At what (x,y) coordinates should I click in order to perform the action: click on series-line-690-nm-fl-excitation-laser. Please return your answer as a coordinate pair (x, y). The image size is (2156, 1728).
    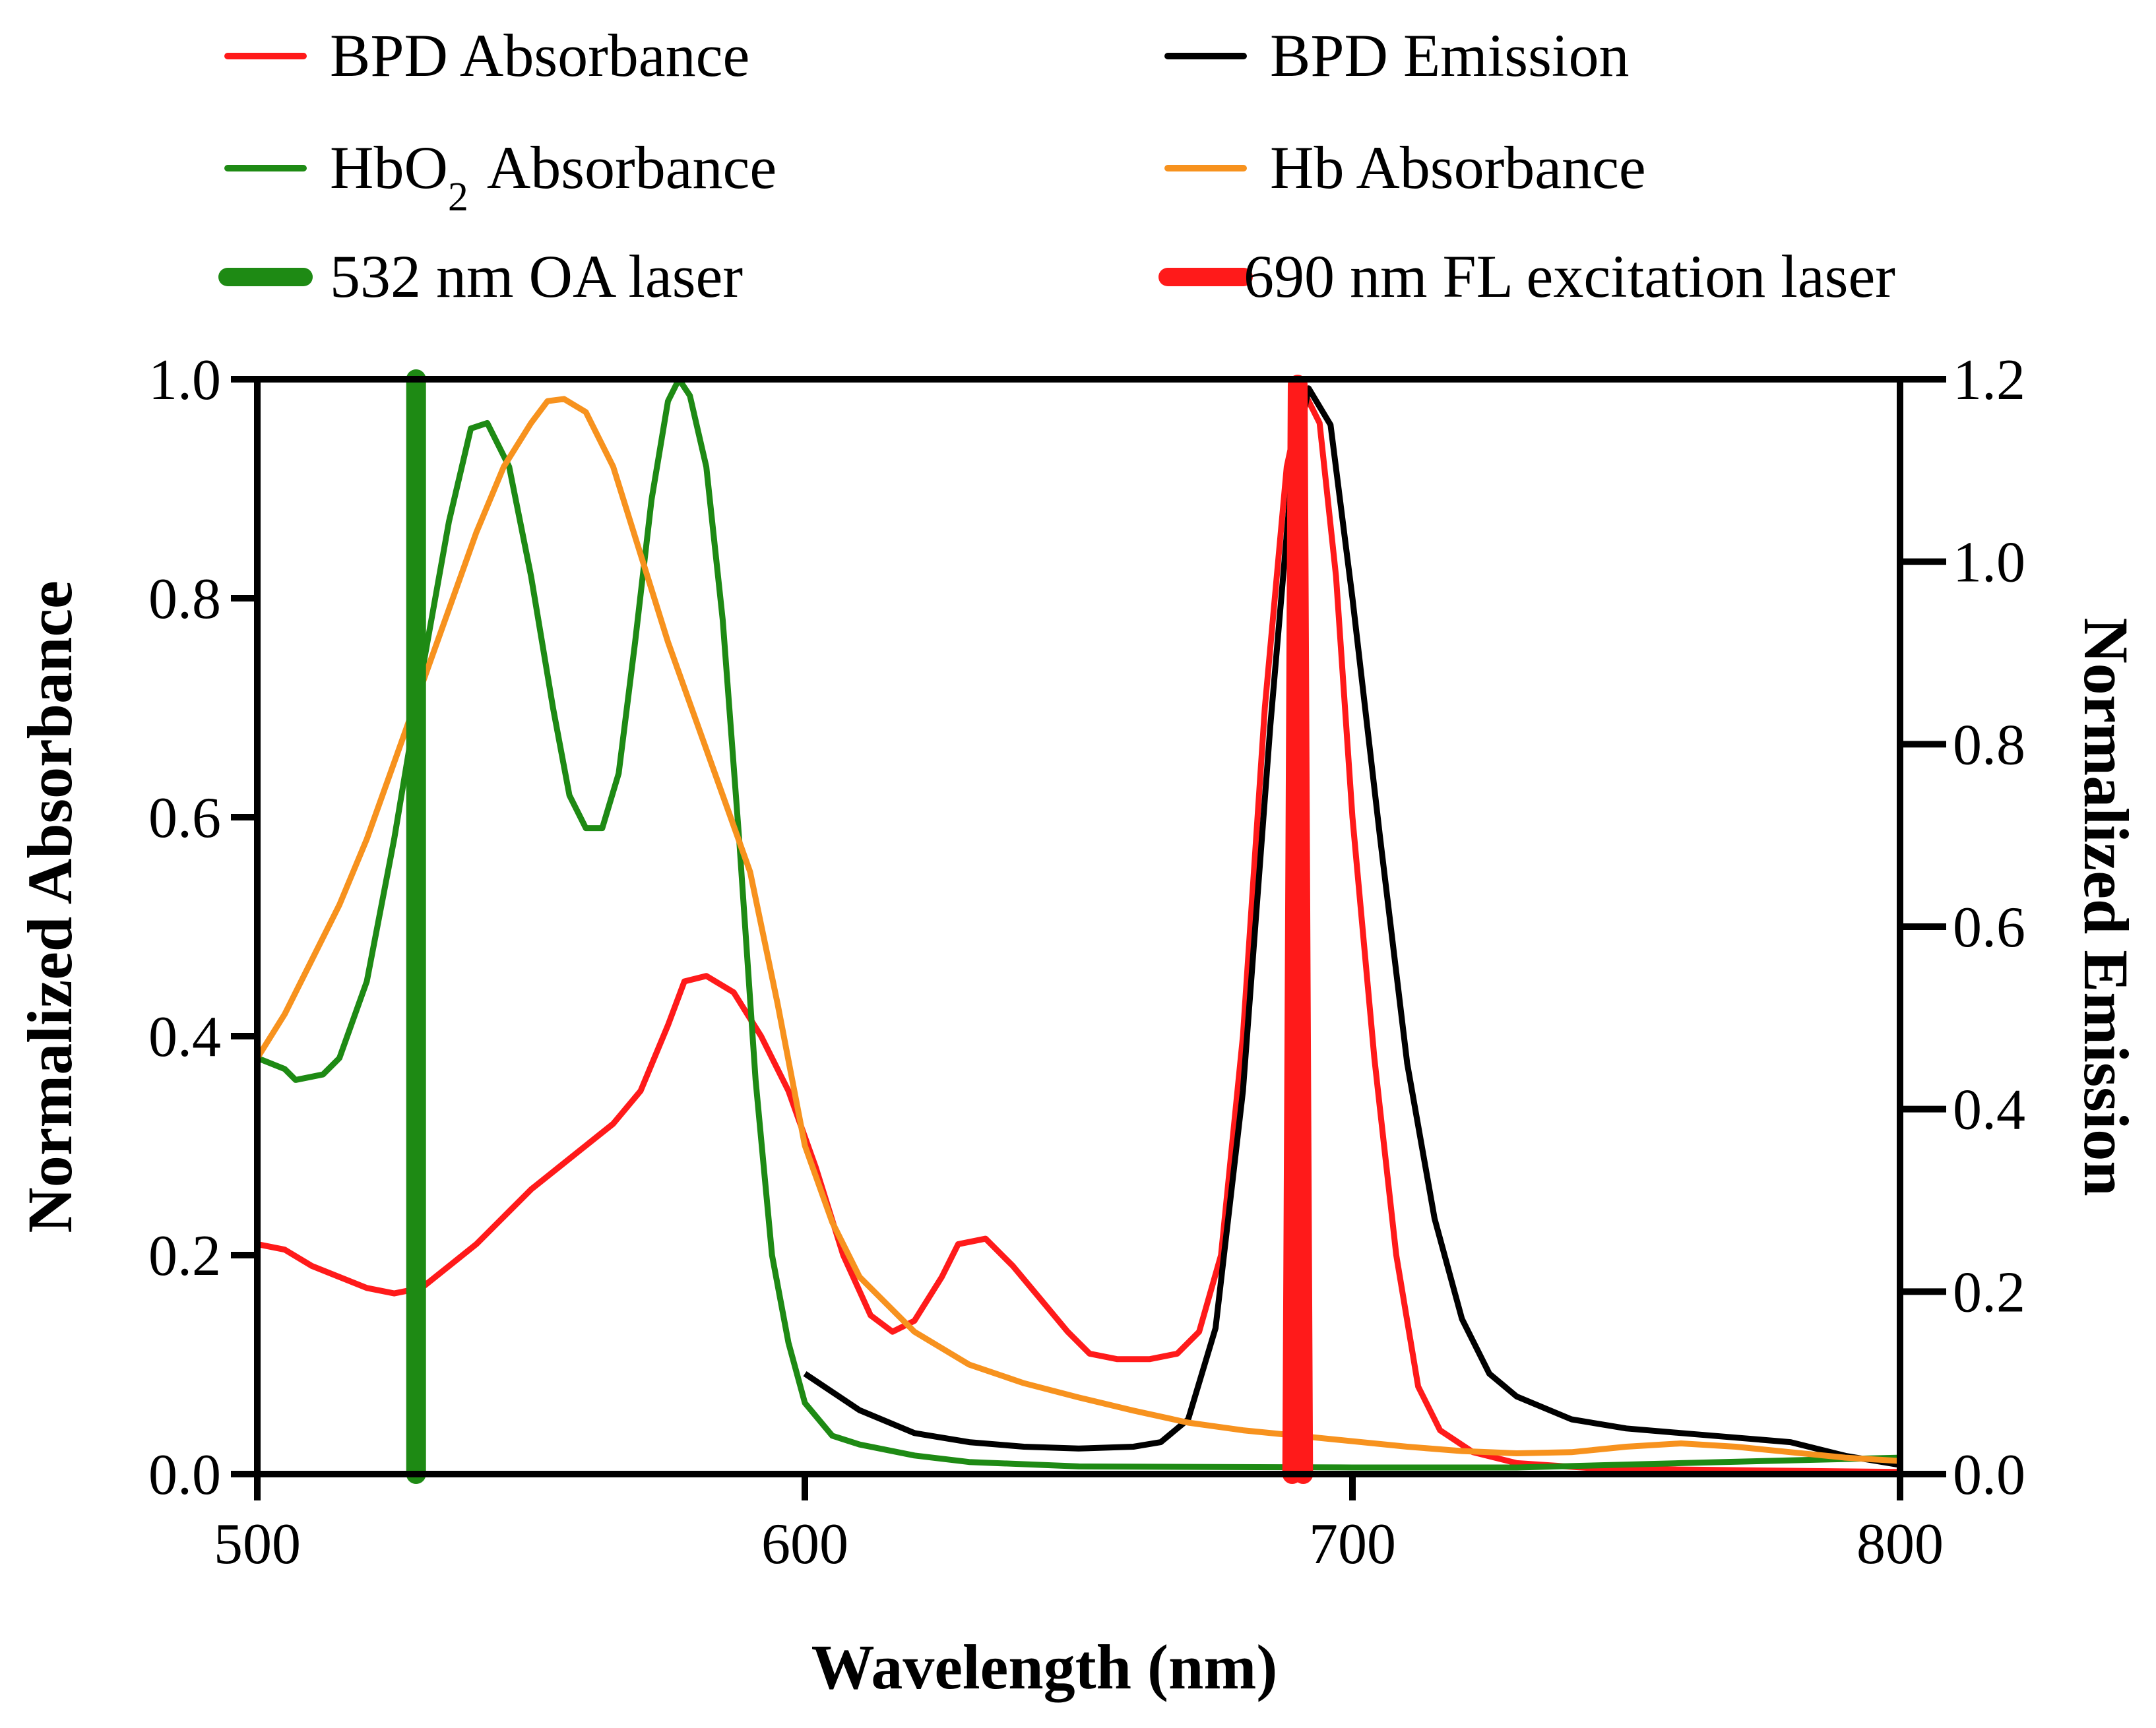
    Looking at the image, I should click on (1298, 929).